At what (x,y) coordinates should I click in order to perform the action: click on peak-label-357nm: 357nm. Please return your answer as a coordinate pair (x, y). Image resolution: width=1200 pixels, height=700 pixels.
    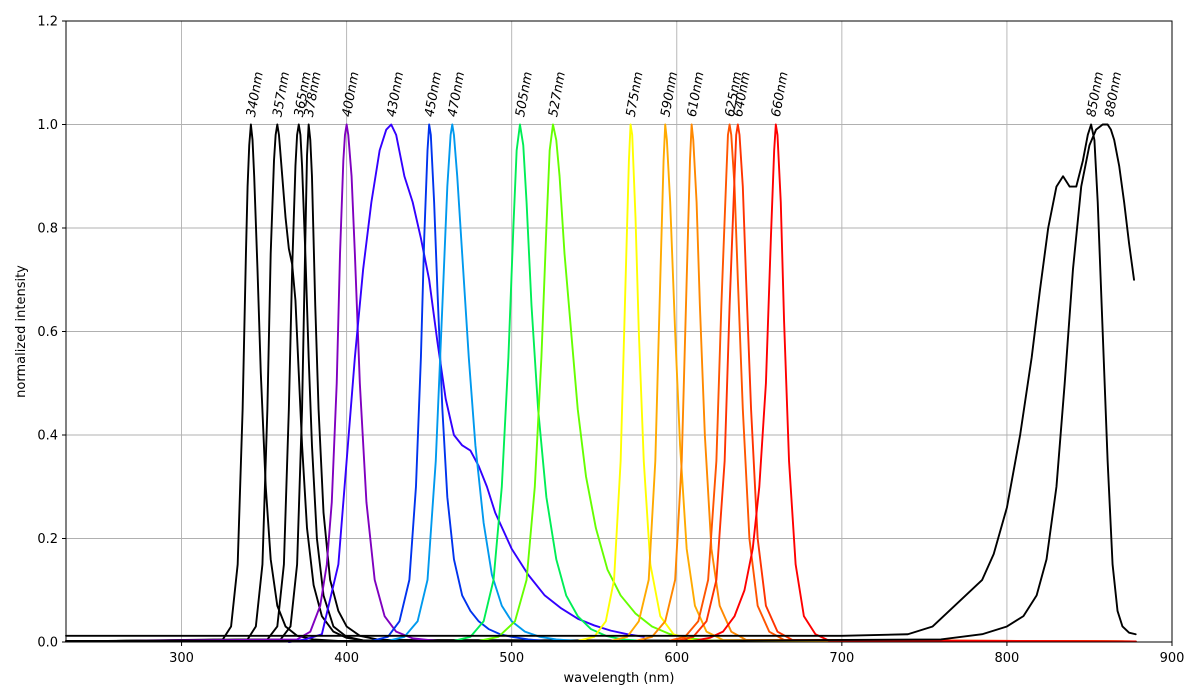
    Looking at the image, I should click on (281, 95).